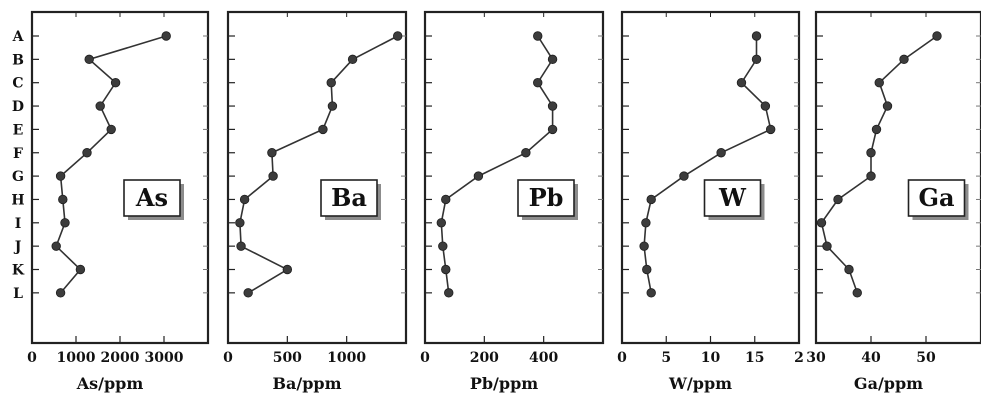 This screenshot has width=981, height=394. Describe the element at coordinates (711, 358) in the screenshot. I see `x-tick-label: 10` at that location.